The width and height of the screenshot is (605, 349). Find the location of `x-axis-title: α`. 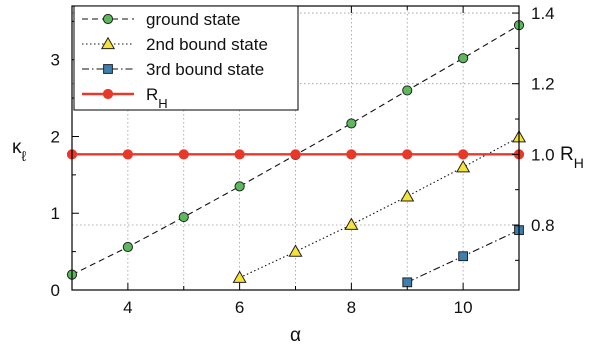

x-axis-title: α is located at coordinates (295, 335).